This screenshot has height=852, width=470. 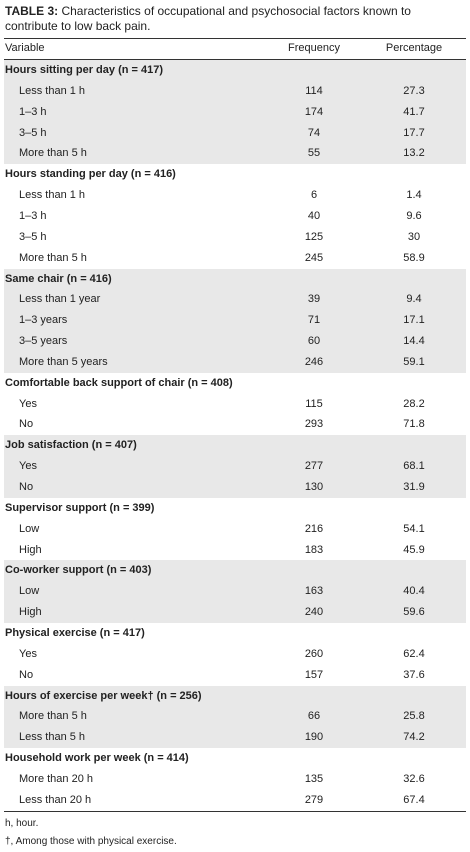 I want to click on data-row: More than 5 h 66 25.8, so click(x=235, y=717).